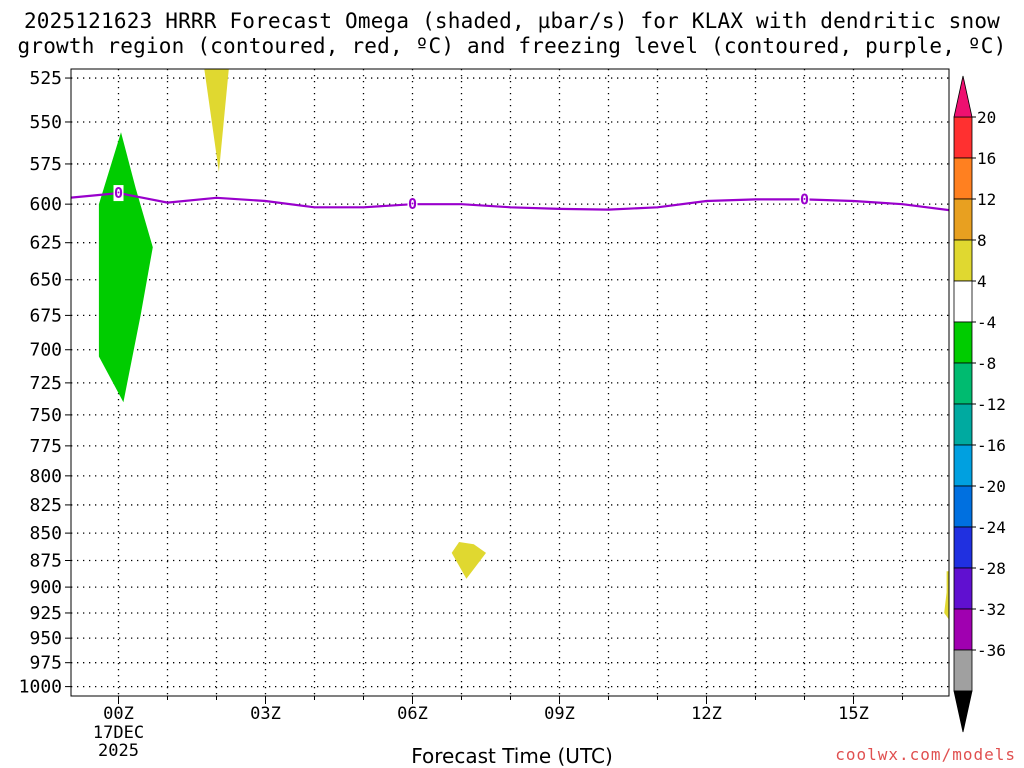 The width and height of the screenshot is (1024, 768). I want to click on y-tick-label: 525, so click(45, 78).